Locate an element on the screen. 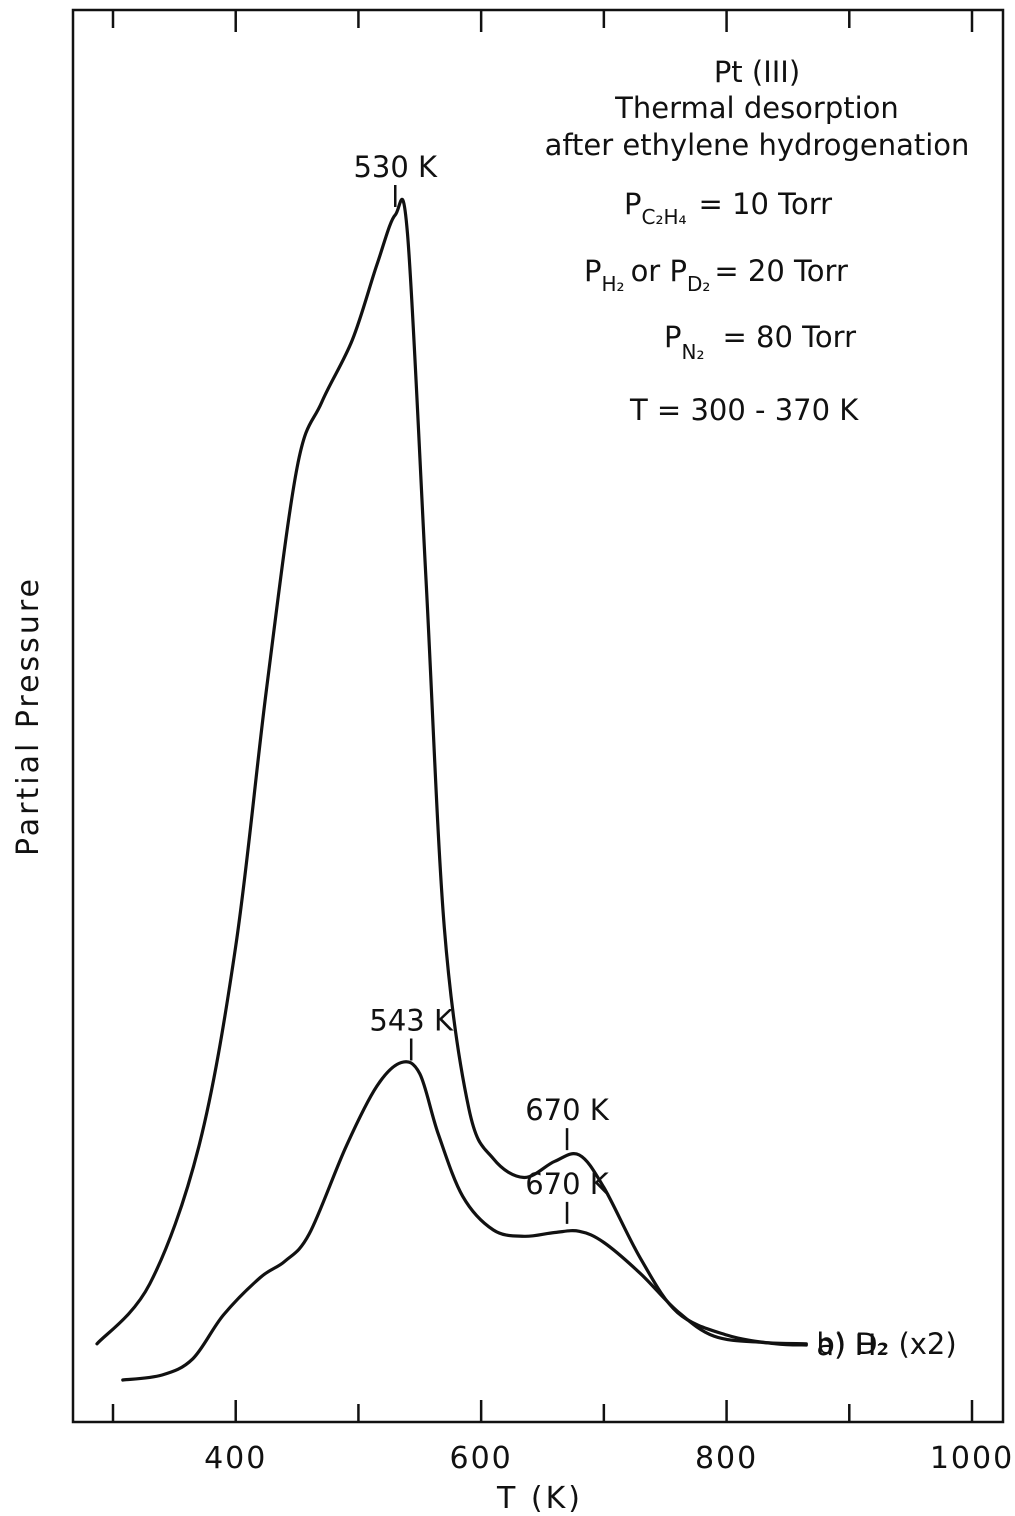 The image size is (1015, 1516). pressure-d2-subscript: D₂ is located at coordinates (698, 284).